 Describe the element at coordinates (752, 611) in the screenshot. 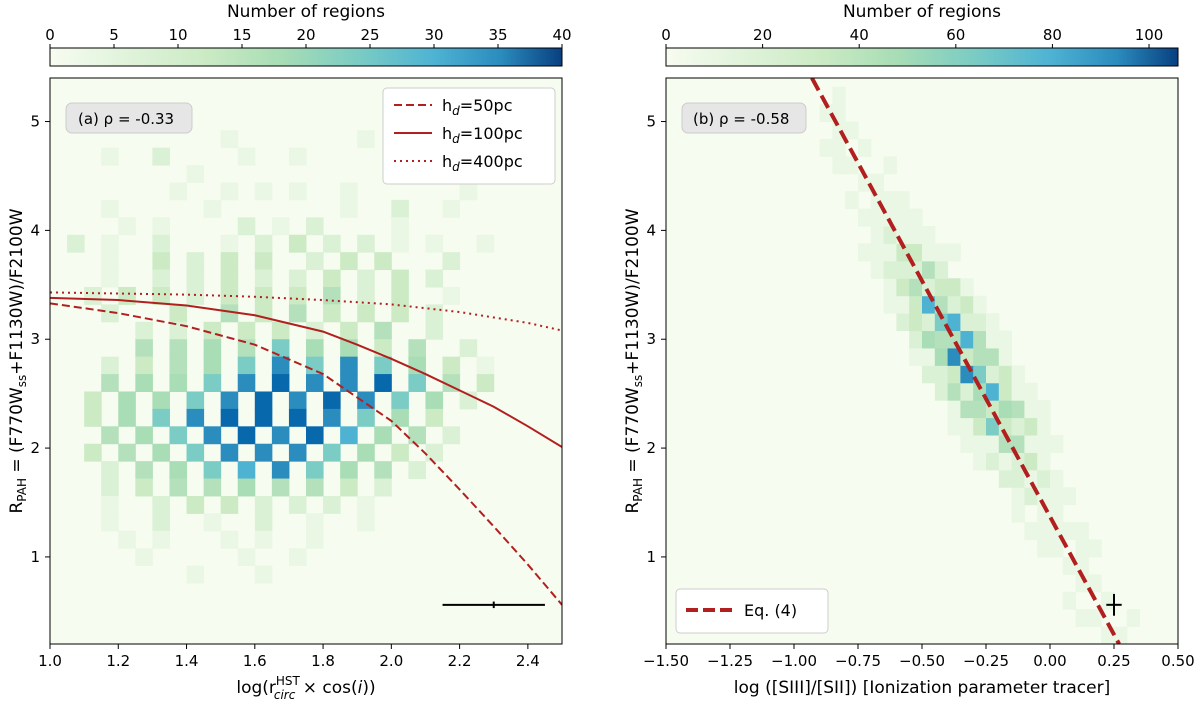

I see `legend-b: Eq. (4)` at that location.